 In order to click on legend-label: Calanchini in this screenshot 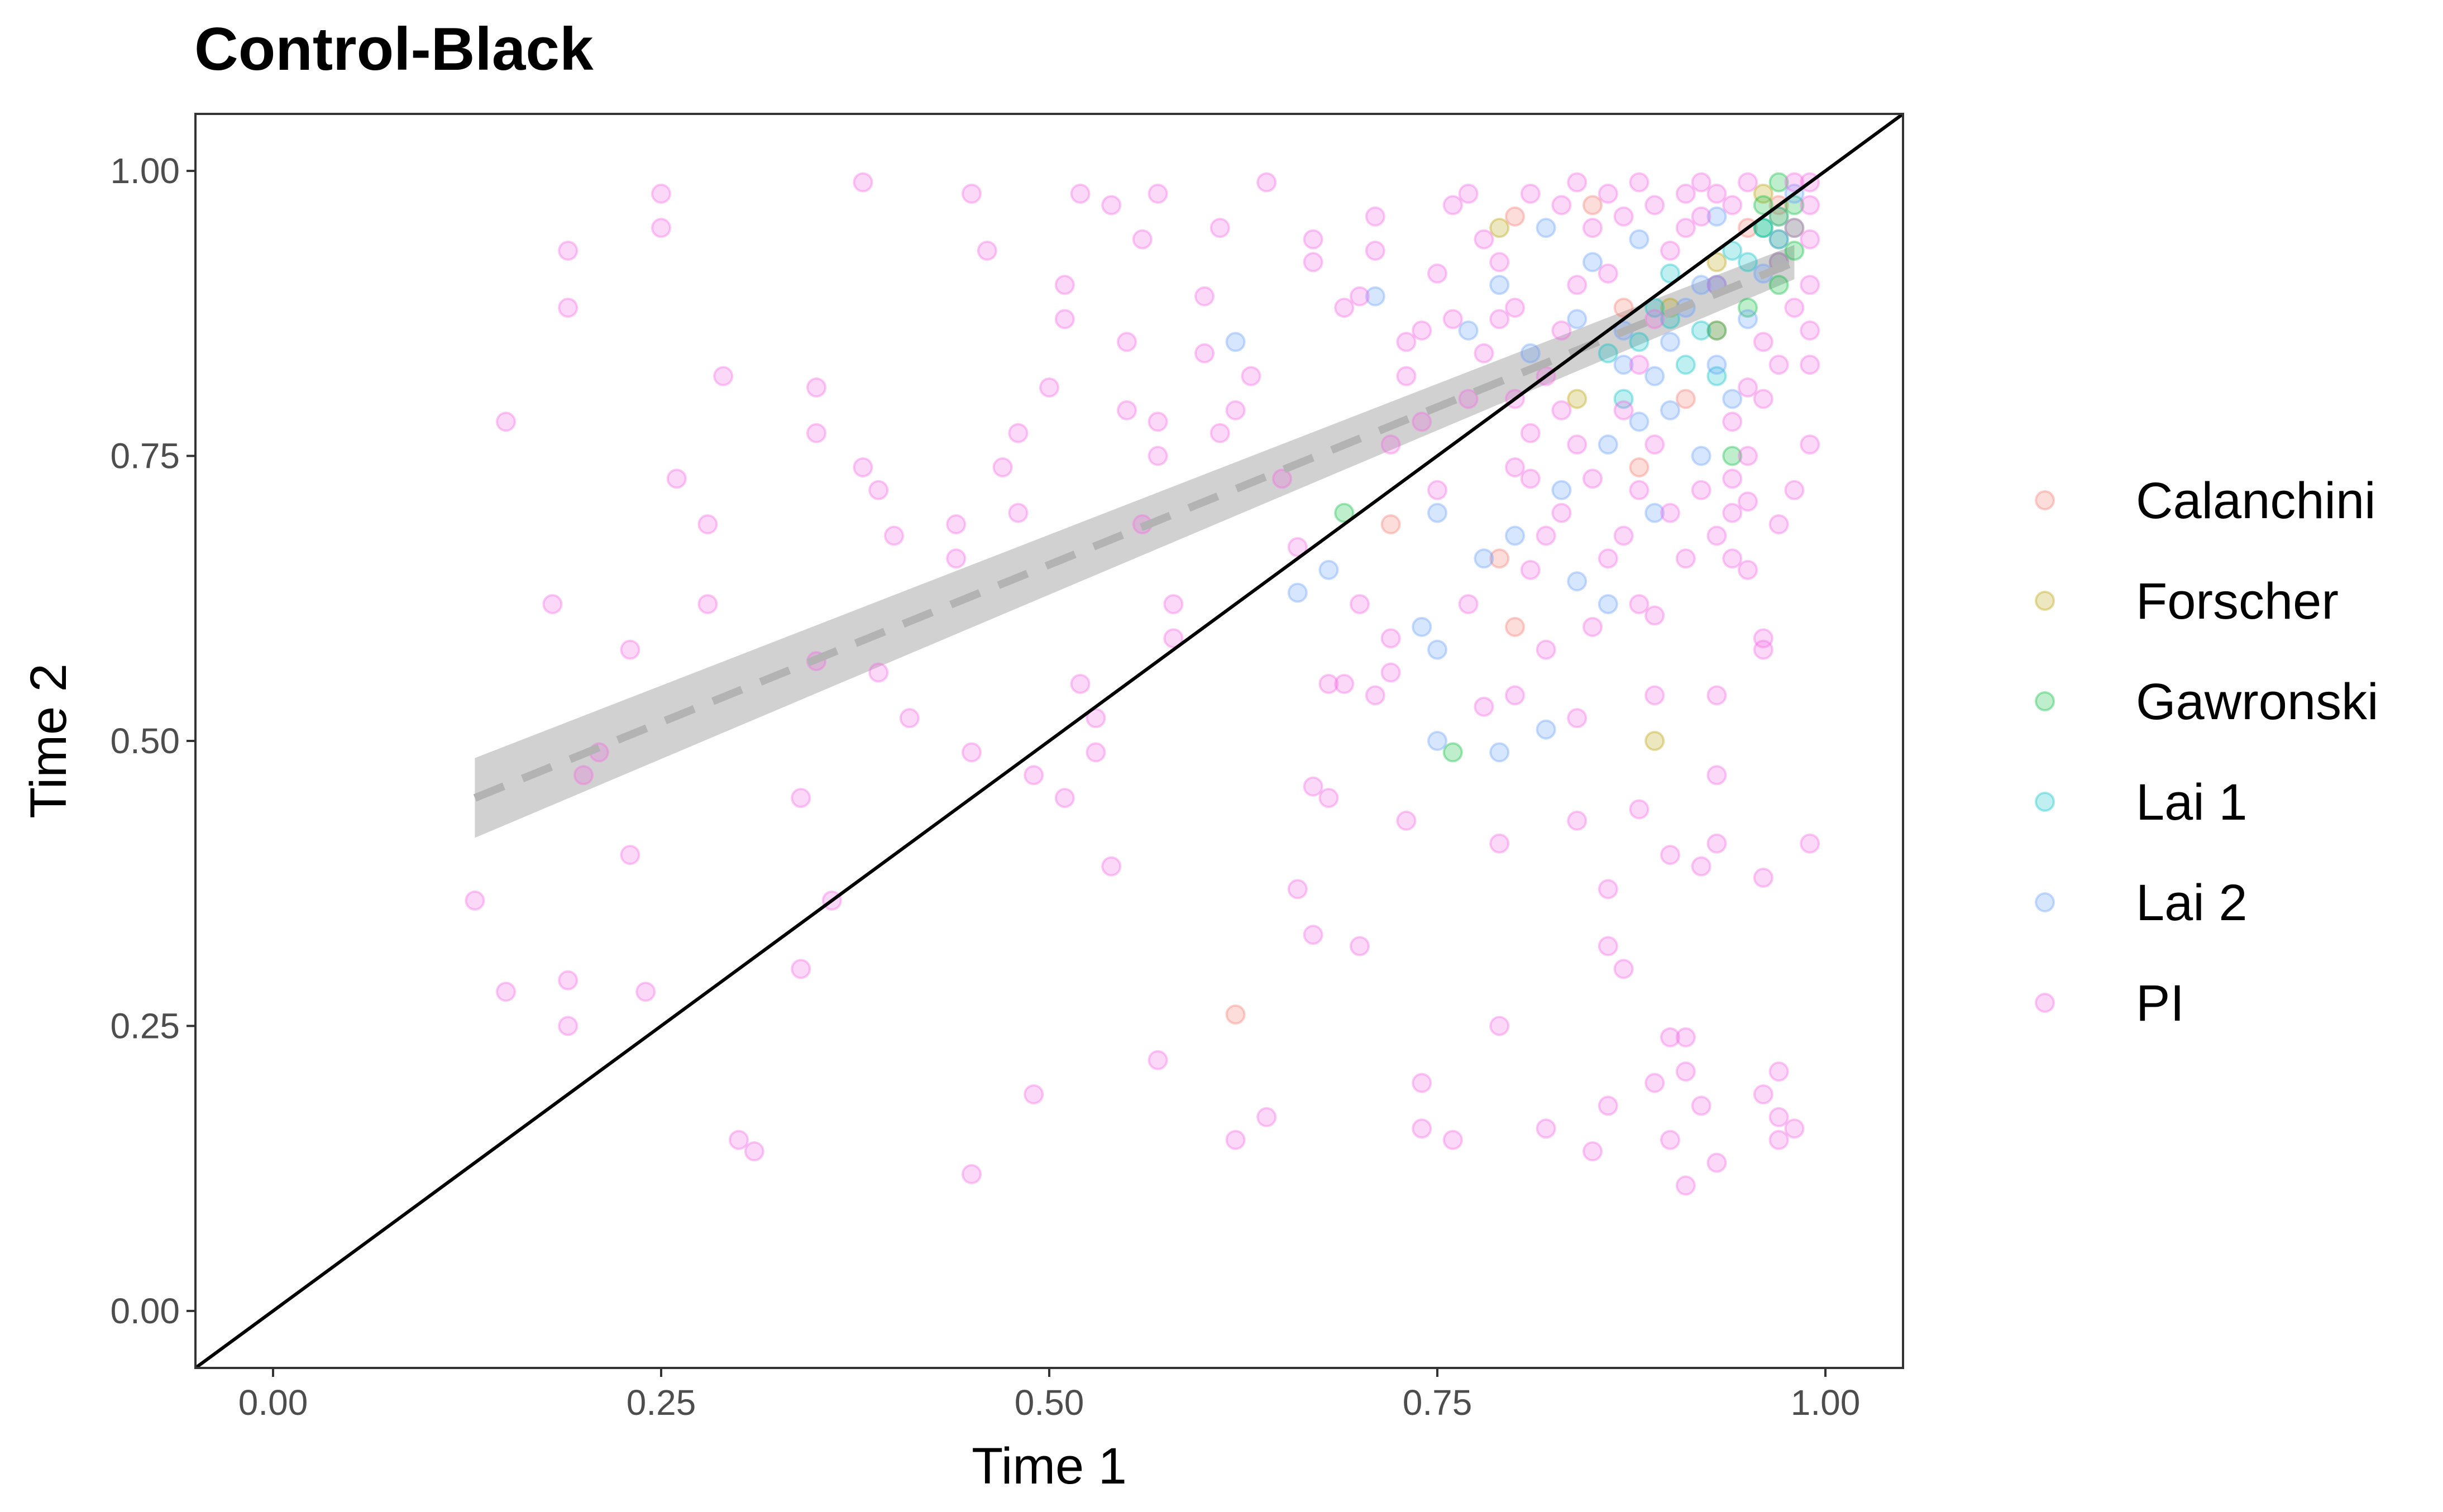, I will do `click(2256, 500)`.